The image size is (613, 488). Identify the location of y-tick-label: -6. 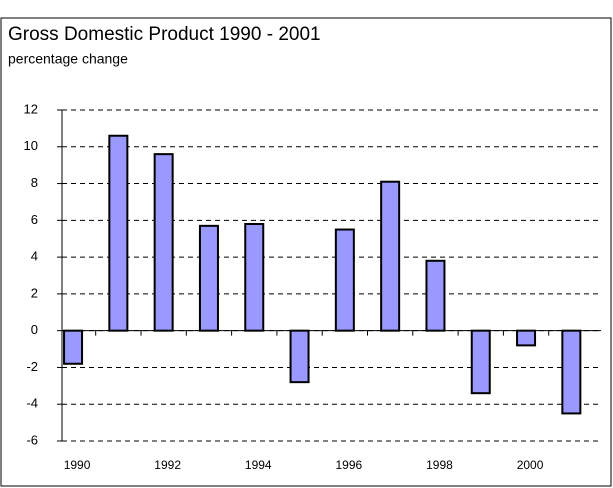
(32, 439).